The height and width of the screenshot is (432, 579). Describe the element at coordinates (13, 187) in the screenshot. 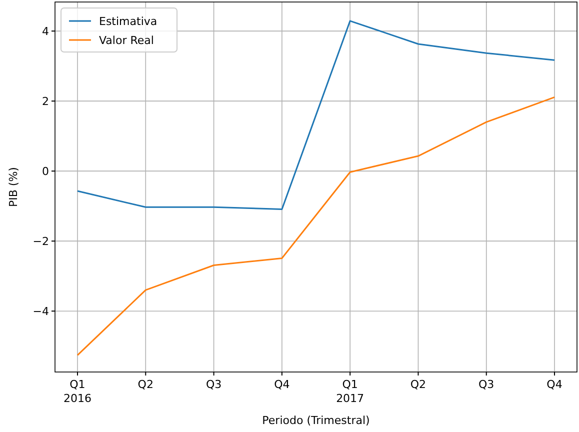

I see `y-axis-title: PIB (%)` at that location.